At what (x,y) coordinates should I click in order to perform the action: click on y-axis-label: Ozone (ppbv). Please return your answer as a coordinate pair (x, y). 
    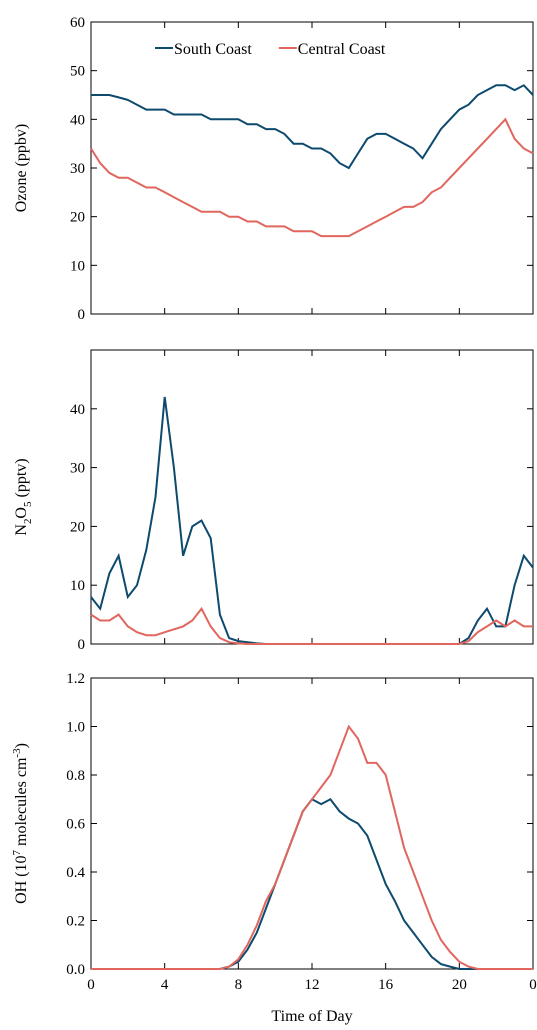
    Looking at the image, I should click on (21, 168).